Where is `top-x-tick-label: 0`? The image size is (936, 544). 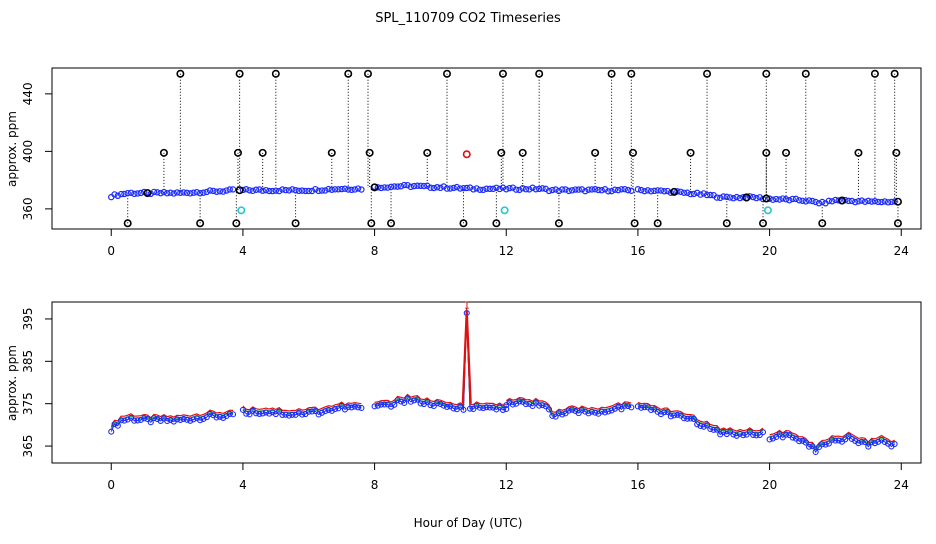 top-x-tick-label: 0 is located at coordinates (111, 251).